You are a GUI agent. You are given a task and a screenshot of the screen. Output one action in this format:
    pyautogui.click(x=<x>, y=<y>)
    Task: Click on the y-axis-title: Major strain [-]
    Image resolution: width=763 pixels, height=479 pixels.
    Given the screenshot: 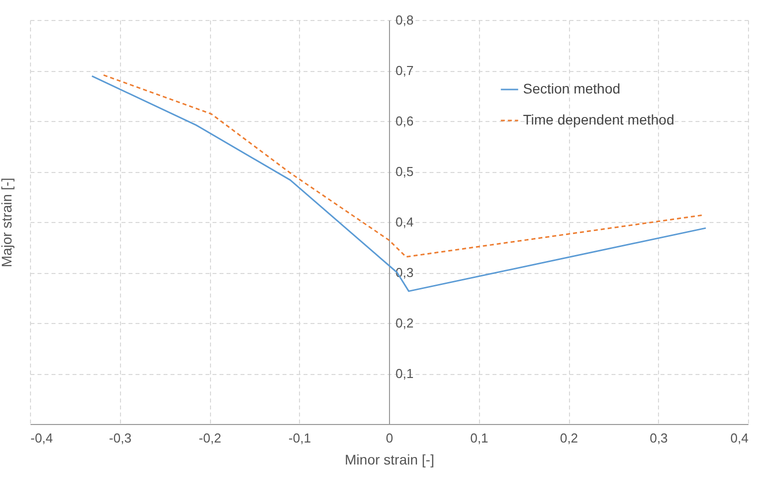 What is the action you would take?
    pyautogui.click(x=7, y=223)
    